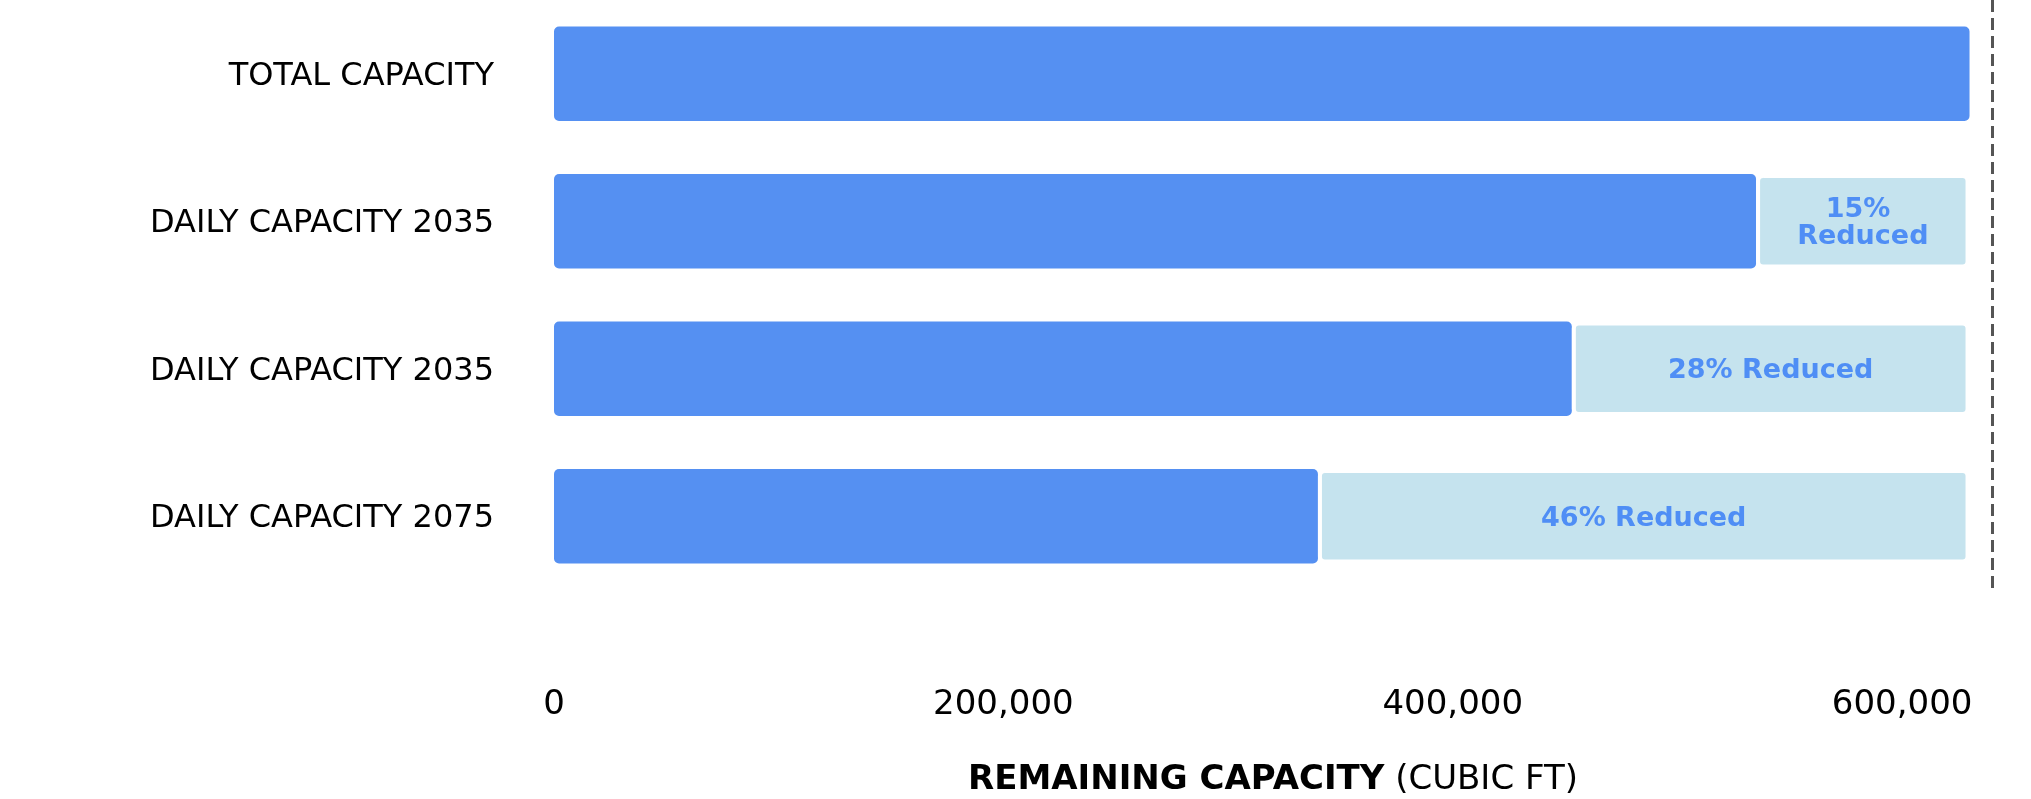  What do you see at coordinates (1902, 702) in the screenshot?
I see `x-tick-label: 600,000` at bounding box center [1902, 702].